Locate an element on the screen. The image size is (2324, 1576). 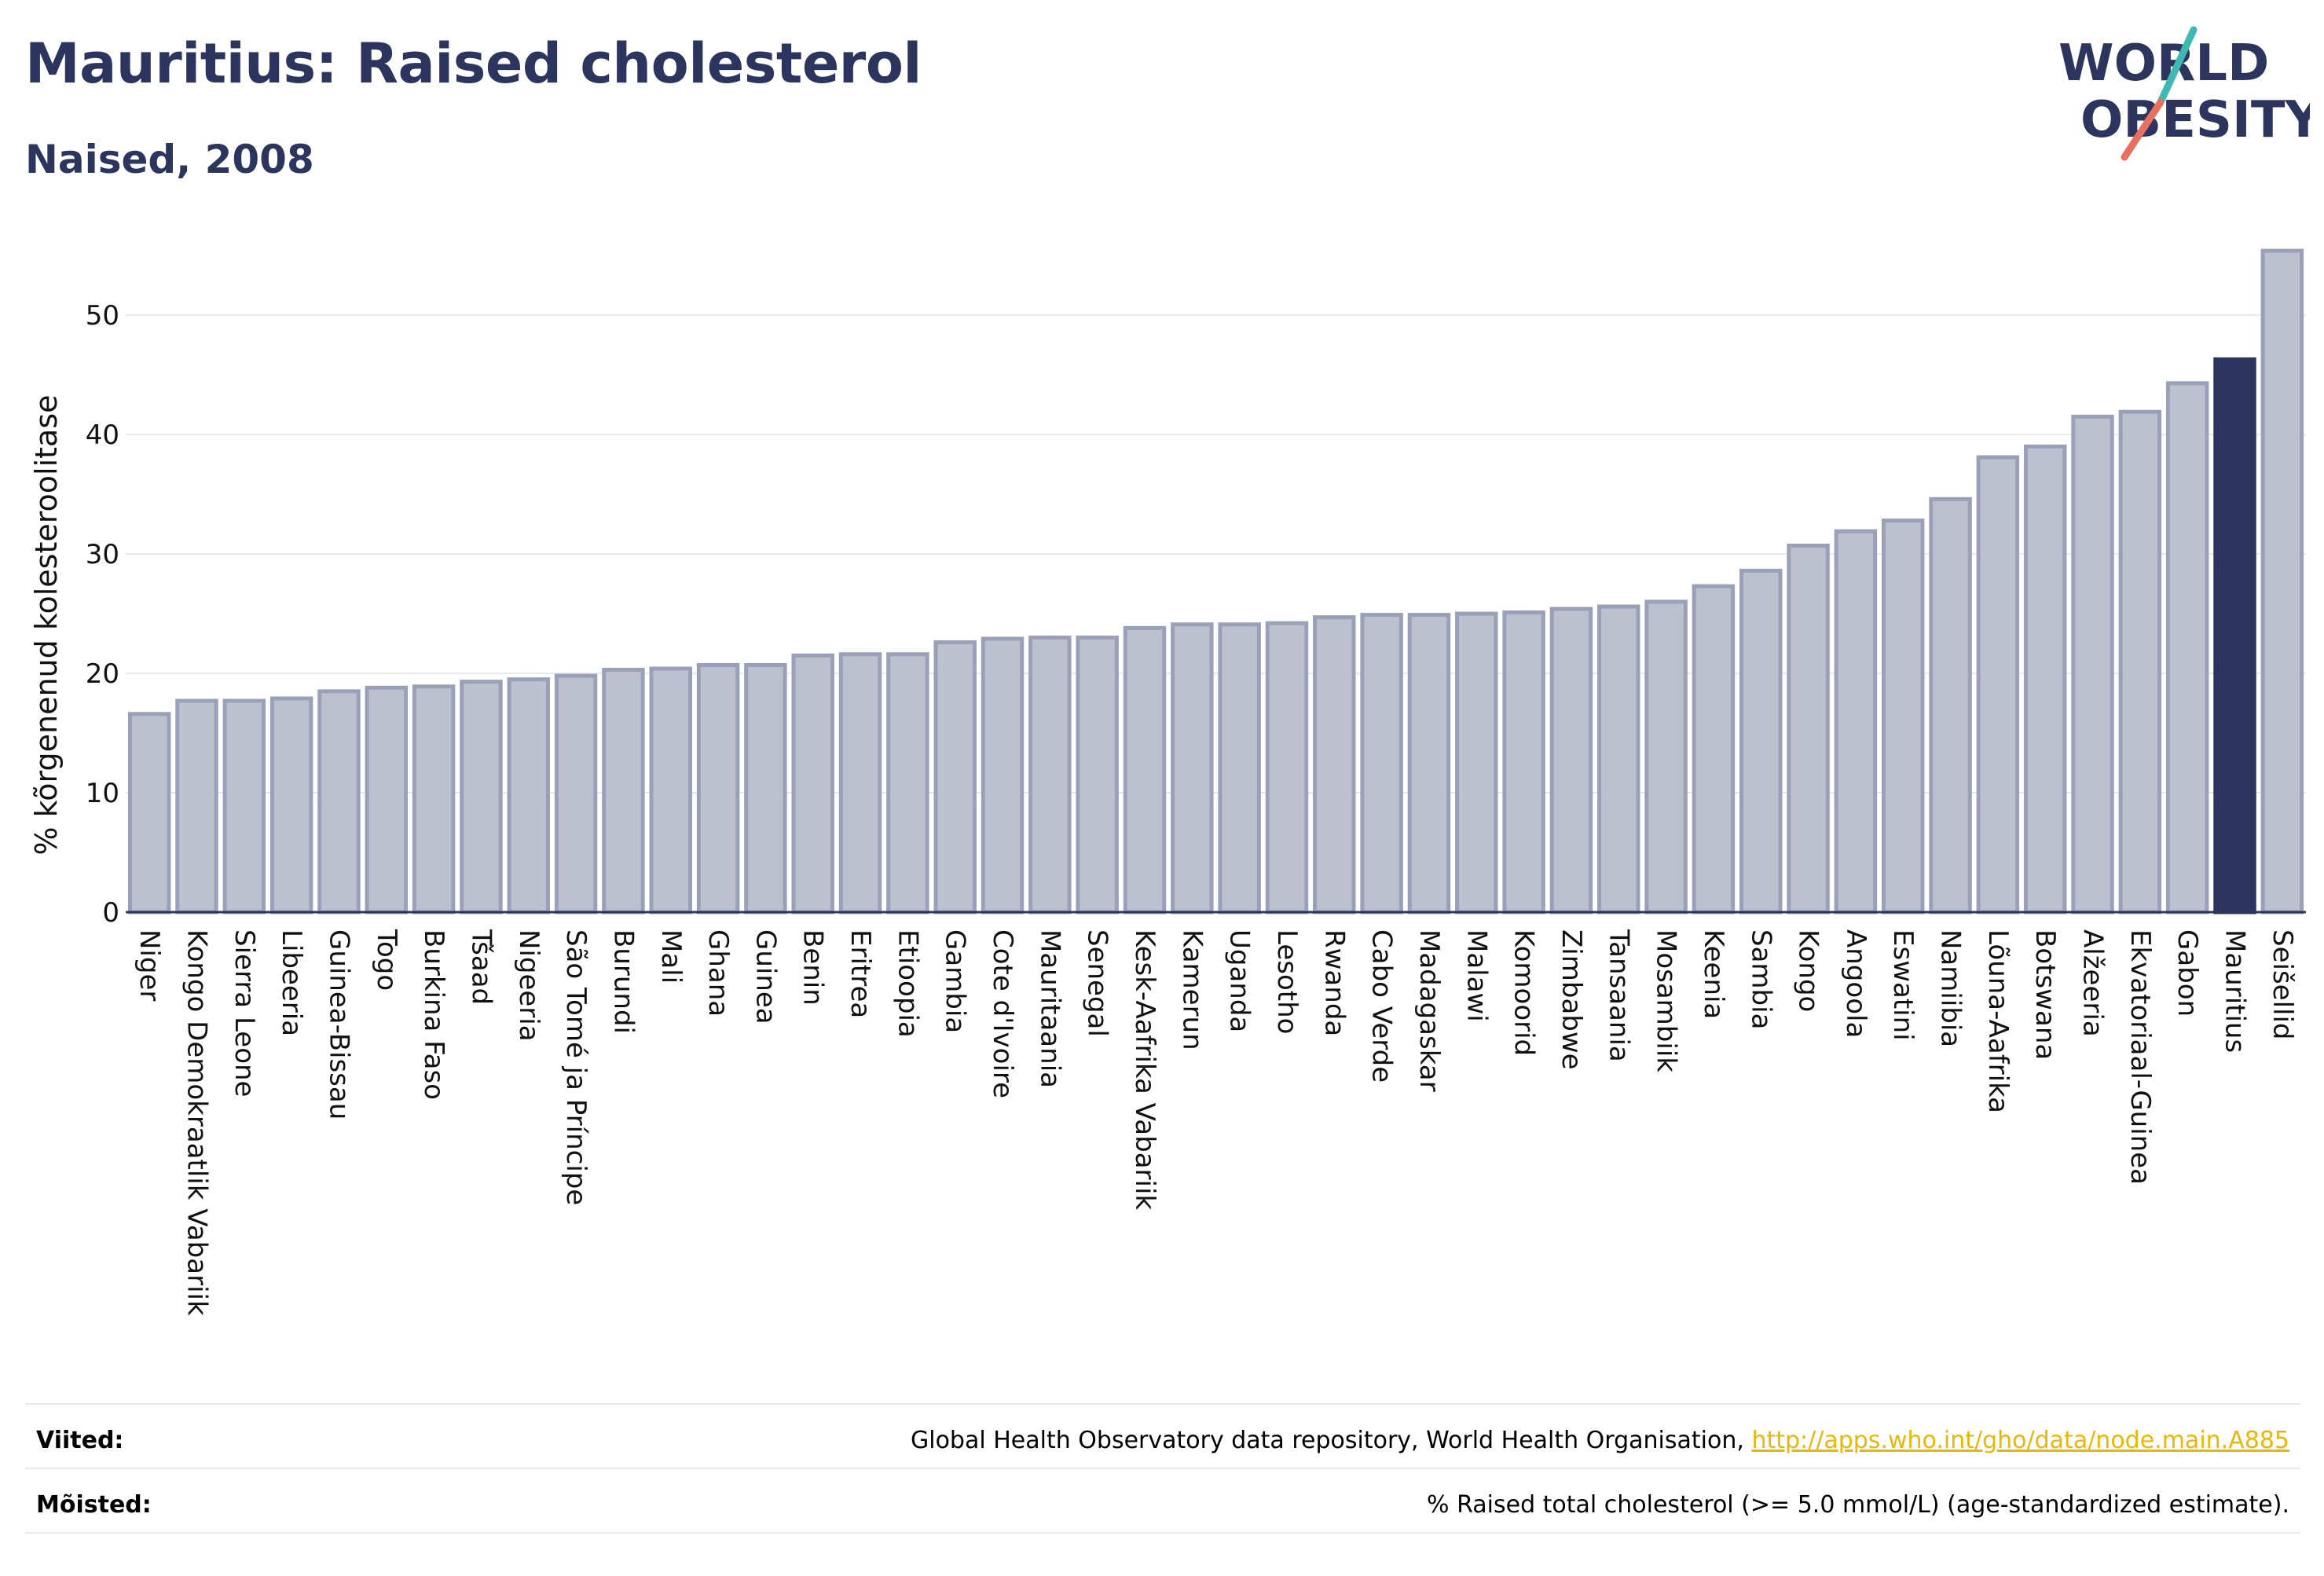
y-axis-label: % kõrgenenud kolesteroolitase is located at coordinates (46, 624).